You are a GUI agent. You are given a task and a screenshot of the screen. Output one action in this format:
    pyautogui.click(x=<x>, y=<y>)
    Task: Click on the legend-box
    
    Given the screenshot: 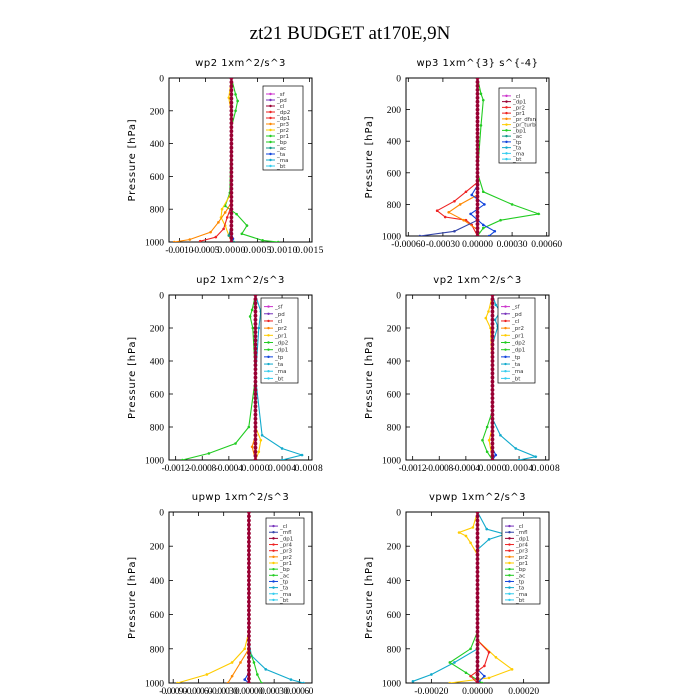 What is the action you would take?
    pyautogui.click(x=279, y=340)
    